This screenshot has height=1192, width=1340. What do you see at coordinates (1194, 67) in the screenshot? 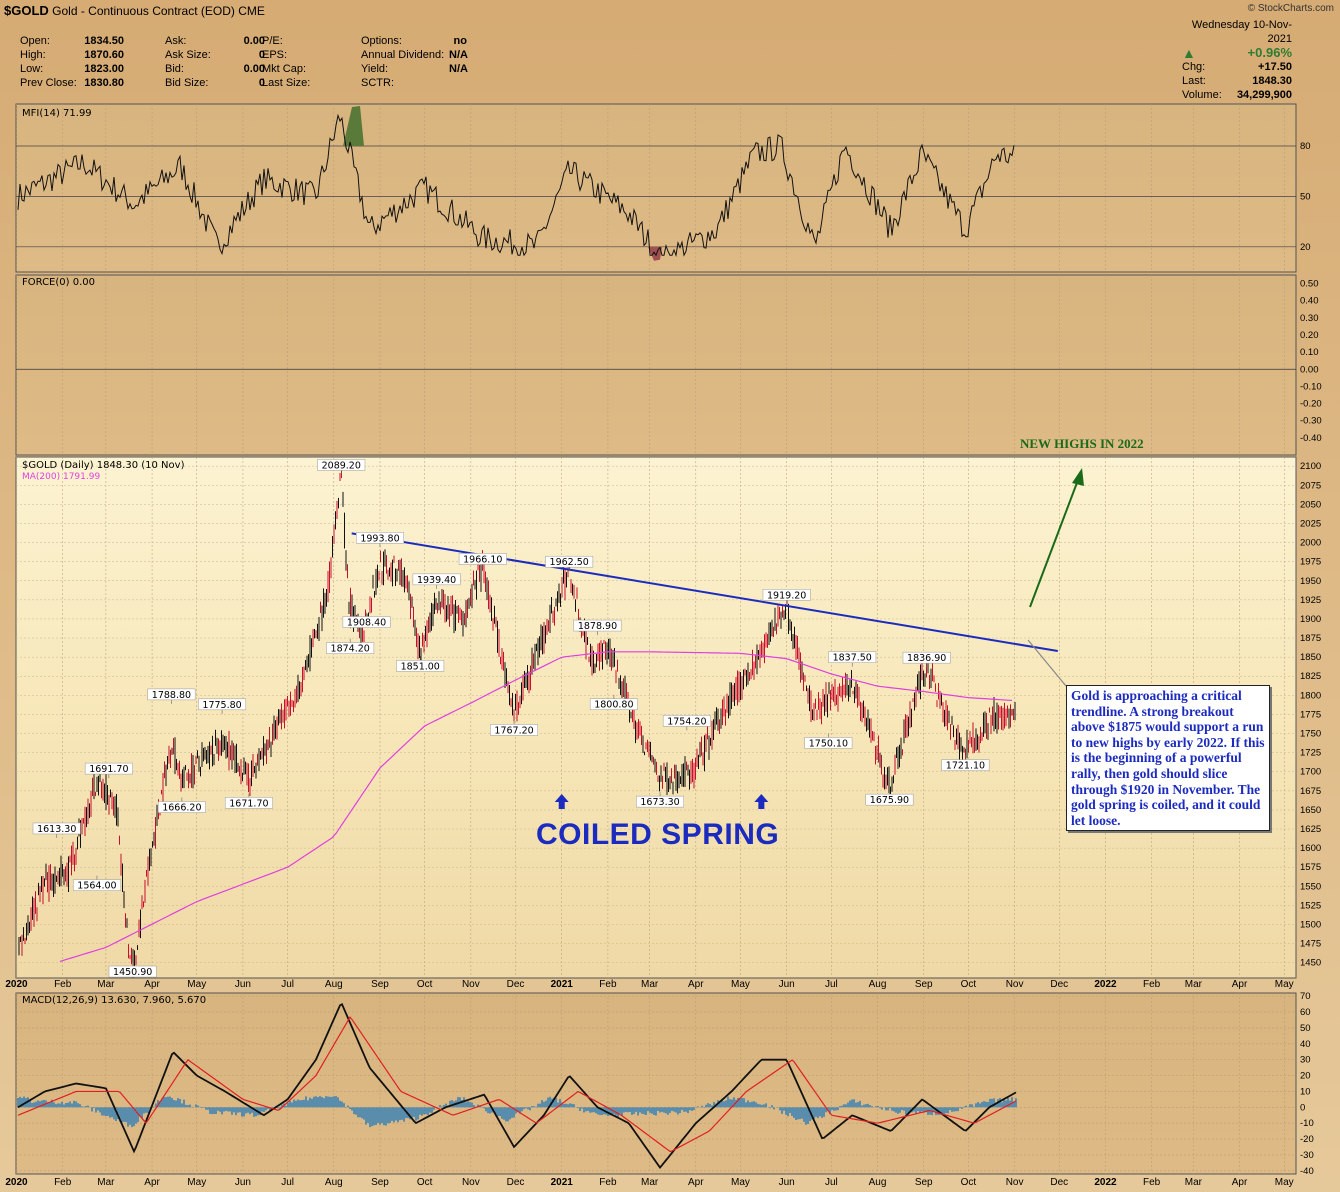
I see `change-label: Chg:` at bounding box center [1194, 67].